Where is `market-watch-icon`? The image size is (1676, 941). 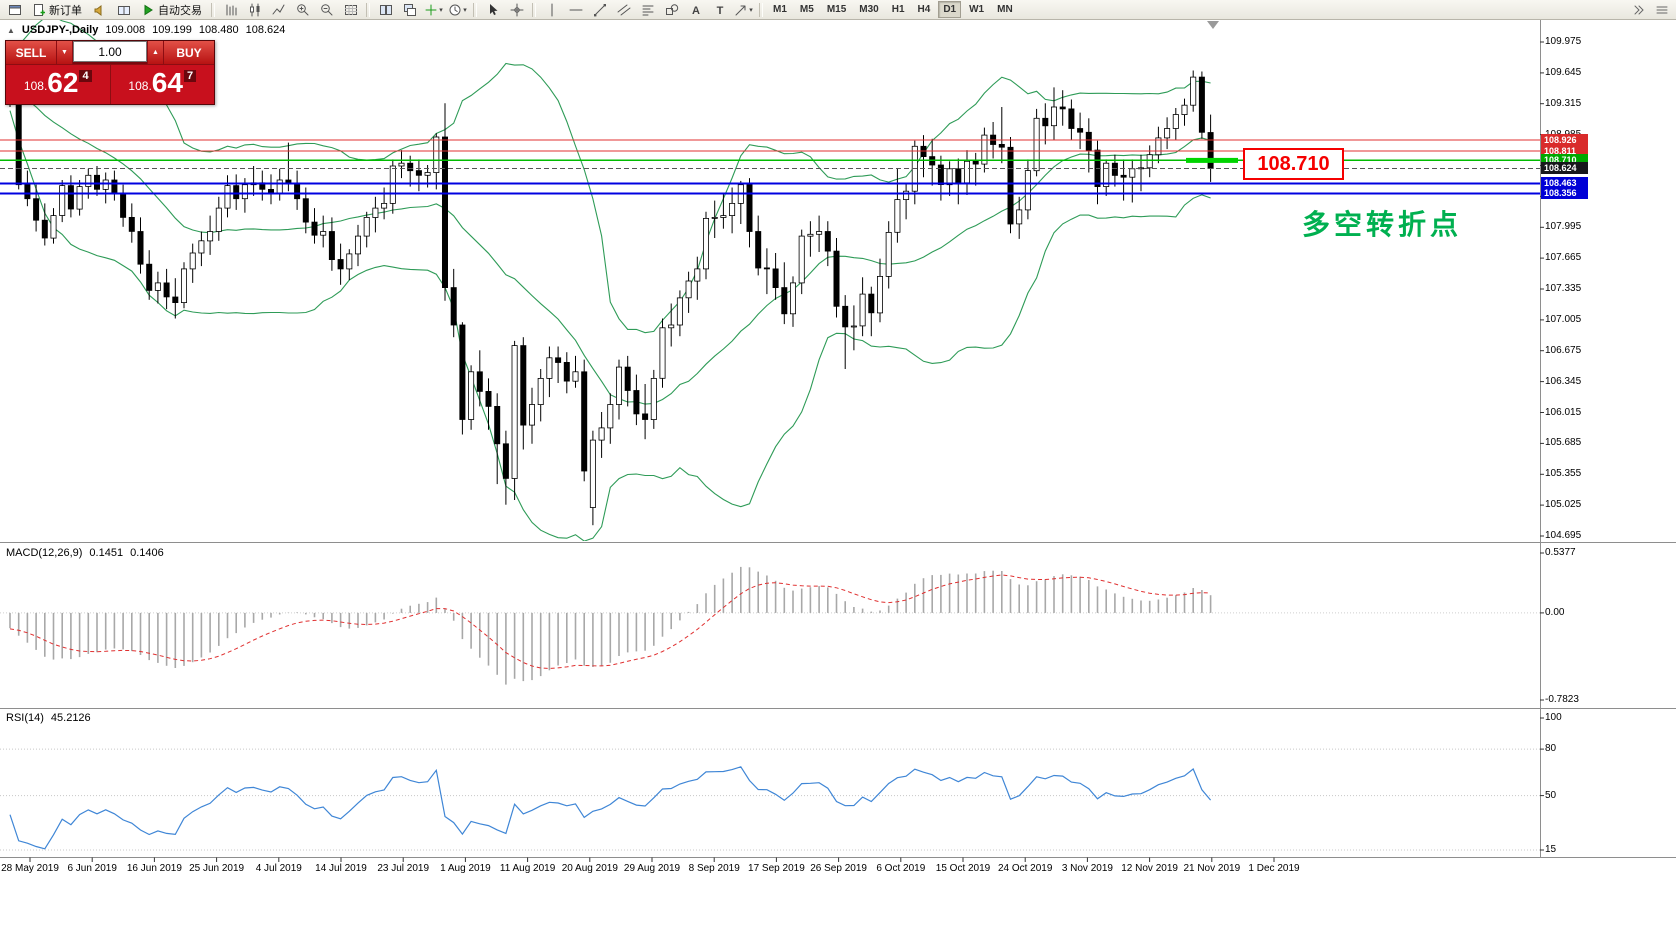
market-watch-icon is located at coordinates (123, 10).